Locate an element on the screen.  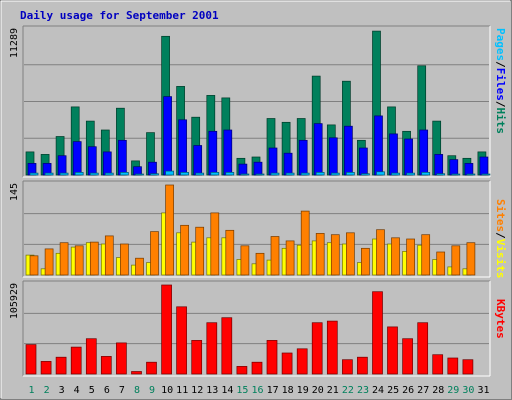
day-label-23: 23 is located at coordinates (363, 390).